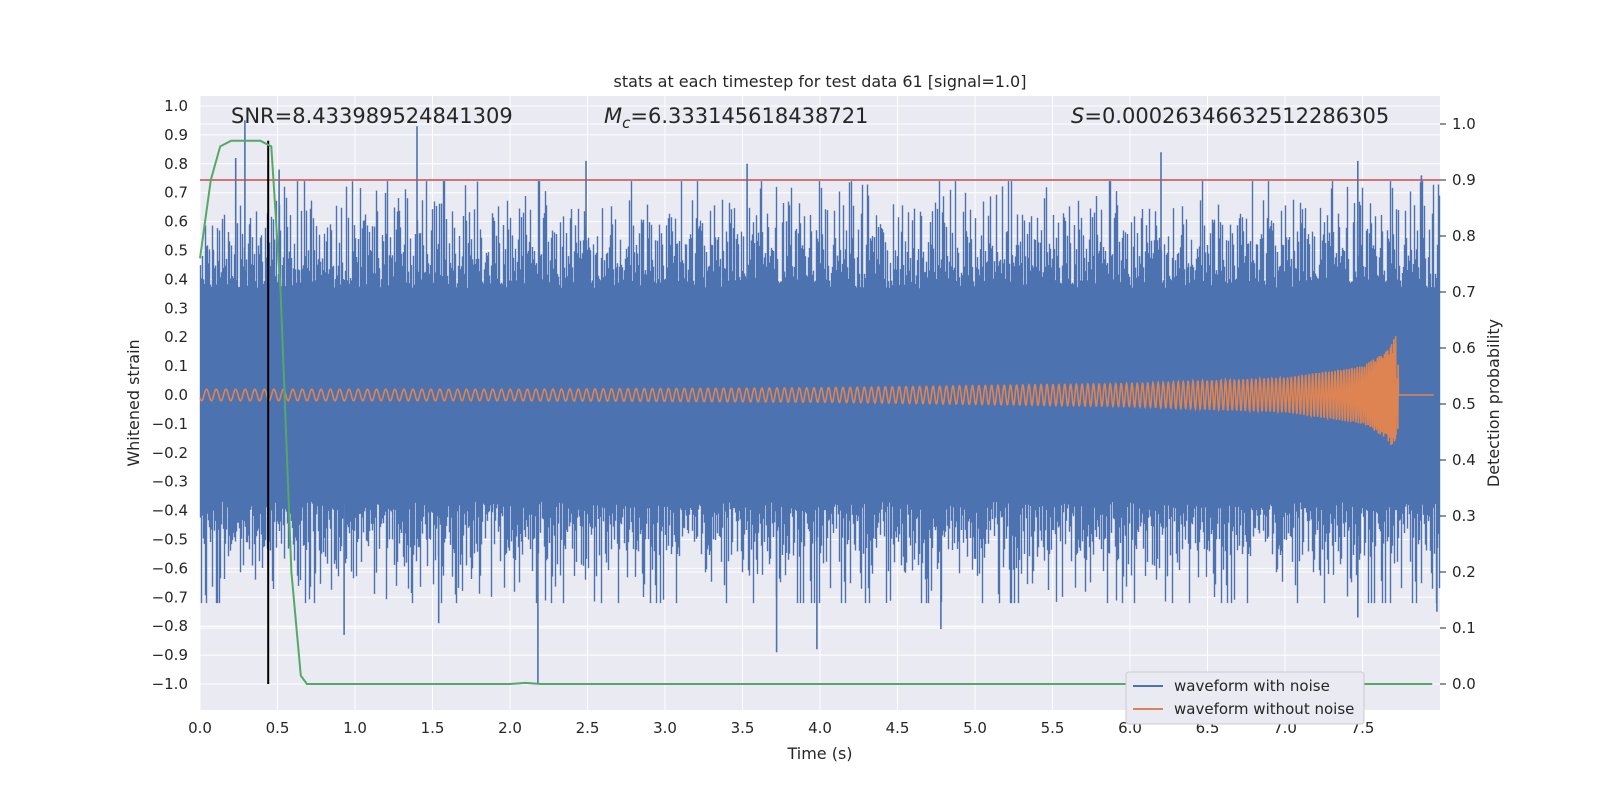 This screenshot has height=800, width=1600. I want to click on right-tick-label: 0.1, so click(1464, 628).